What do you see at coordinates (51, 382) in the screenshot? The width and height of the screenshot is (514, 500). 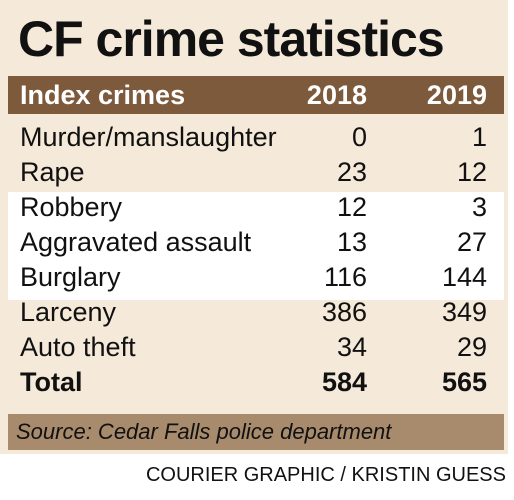 I see `total-label: Total` at bounding box center [51, 382].